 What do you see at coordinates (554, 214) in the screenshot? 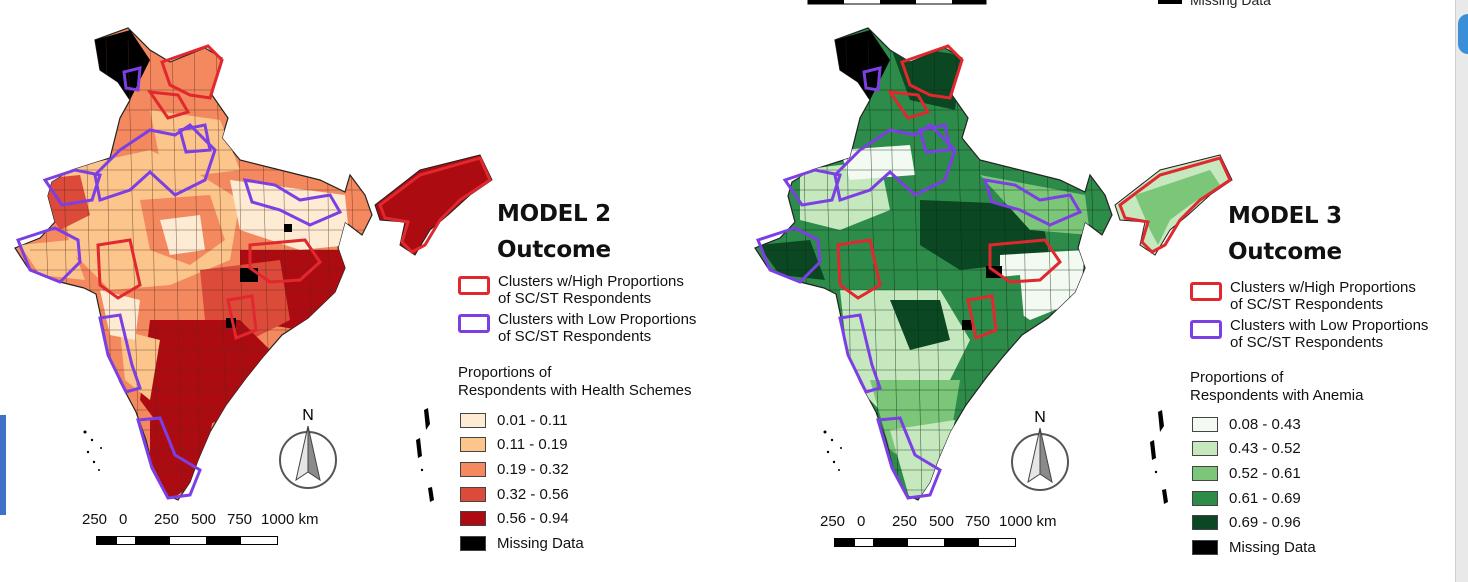
I see `model-title-line1: MODEL 2` at bounding box center [554, 214].